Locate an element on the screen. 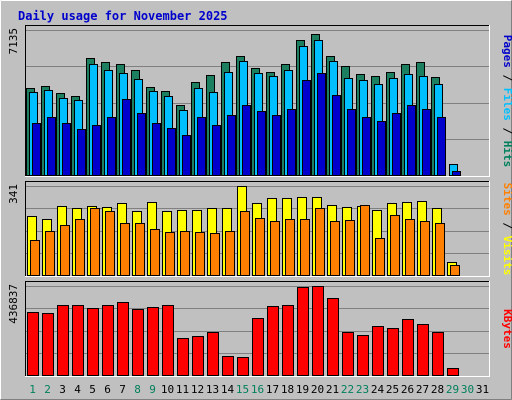 This screenshot has height=400, width=512. x-label-day-12: 12 is located at coordinates (197, 389).